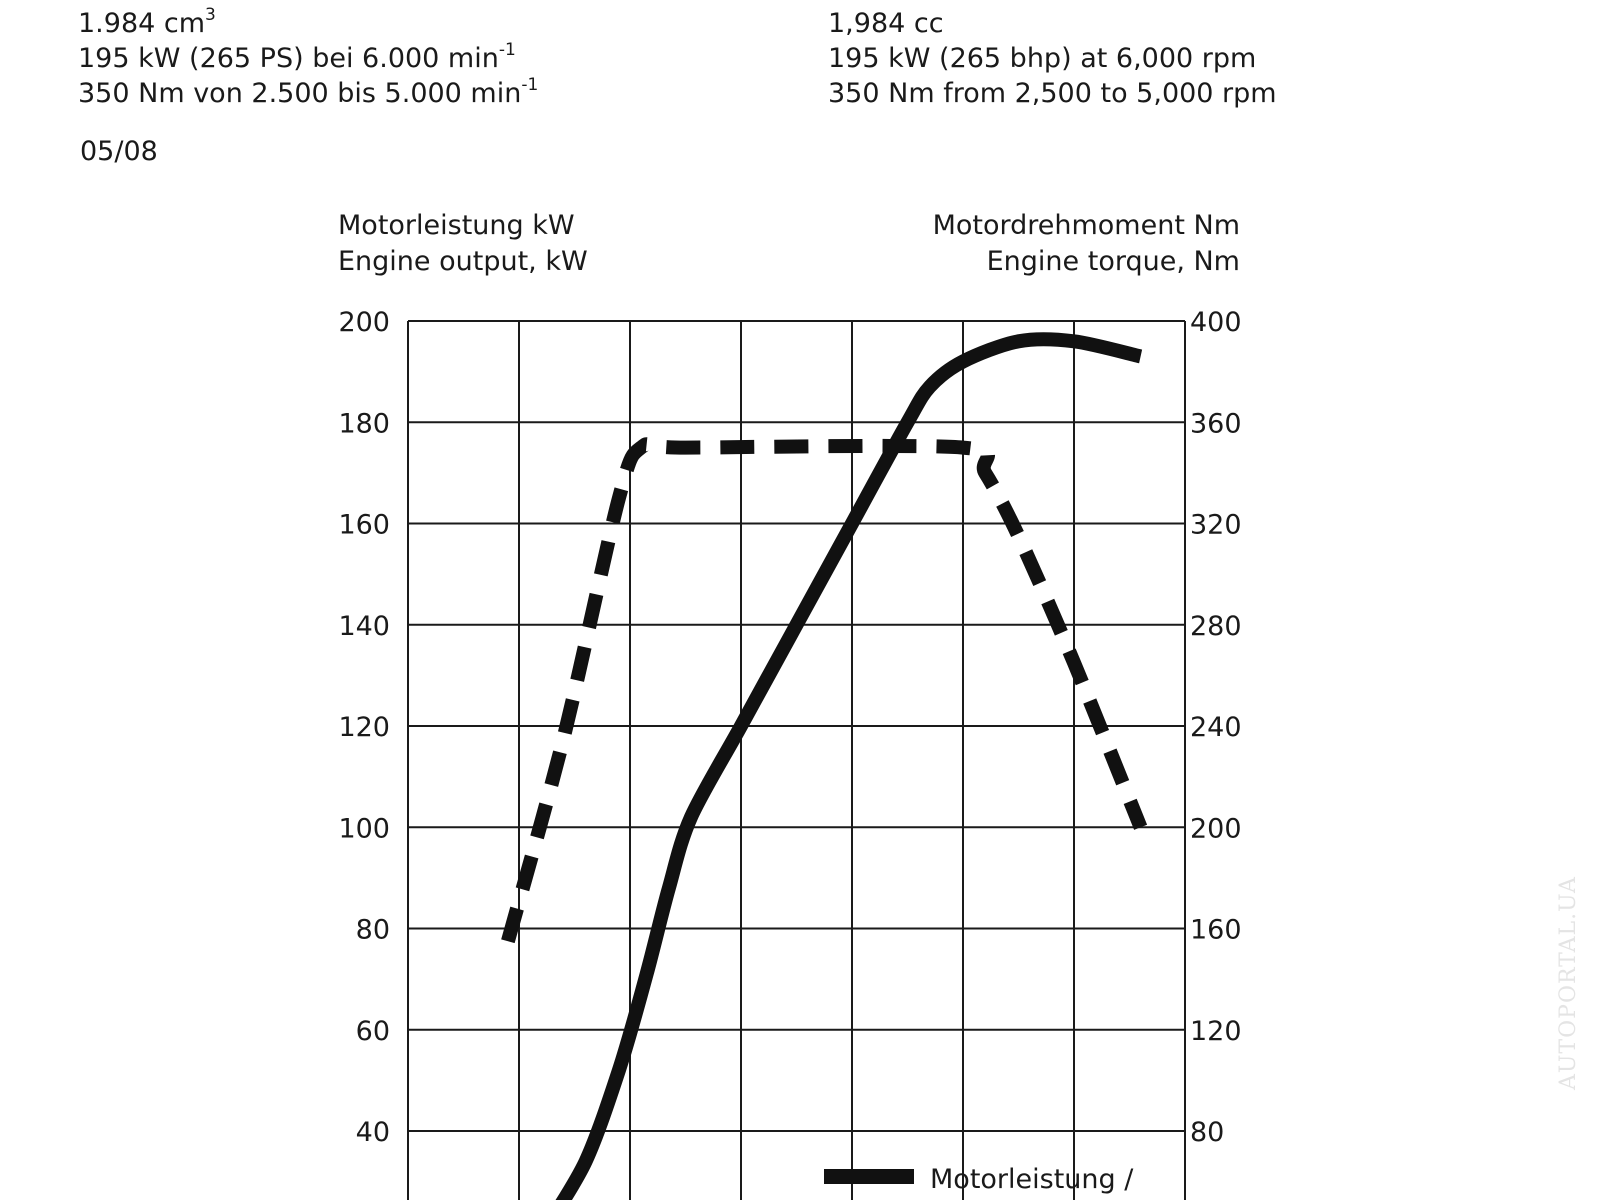 The height and width of the screenshot is (1200, 1600). What do you see at coordinates (886, 23) in the screenshot?
I see `displacement-en: 1,984 cc` at bounding box center [886, 23].